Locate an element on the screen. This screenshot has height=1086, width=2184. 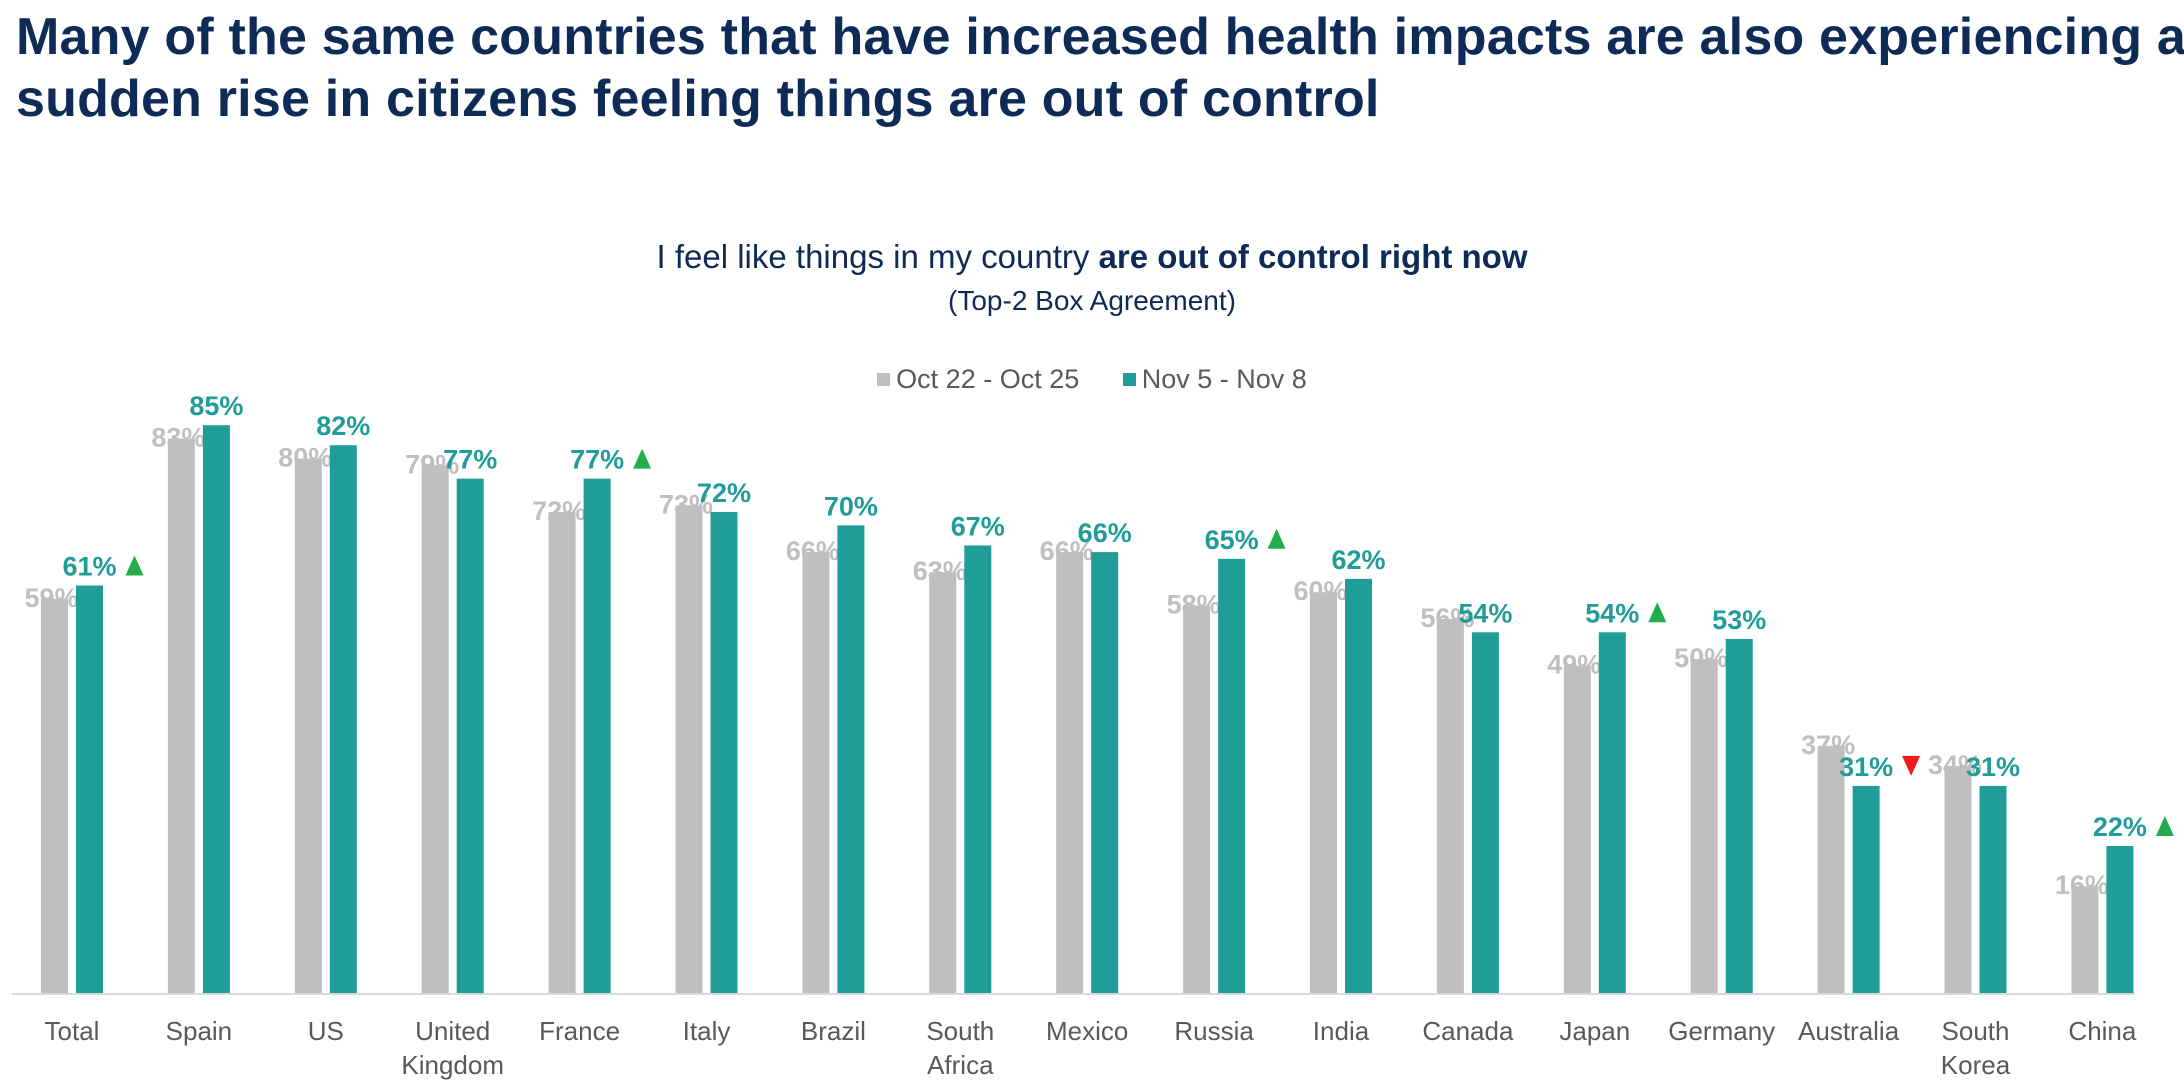
data-label-oct: 50% is located at coordinates (1701, 658).